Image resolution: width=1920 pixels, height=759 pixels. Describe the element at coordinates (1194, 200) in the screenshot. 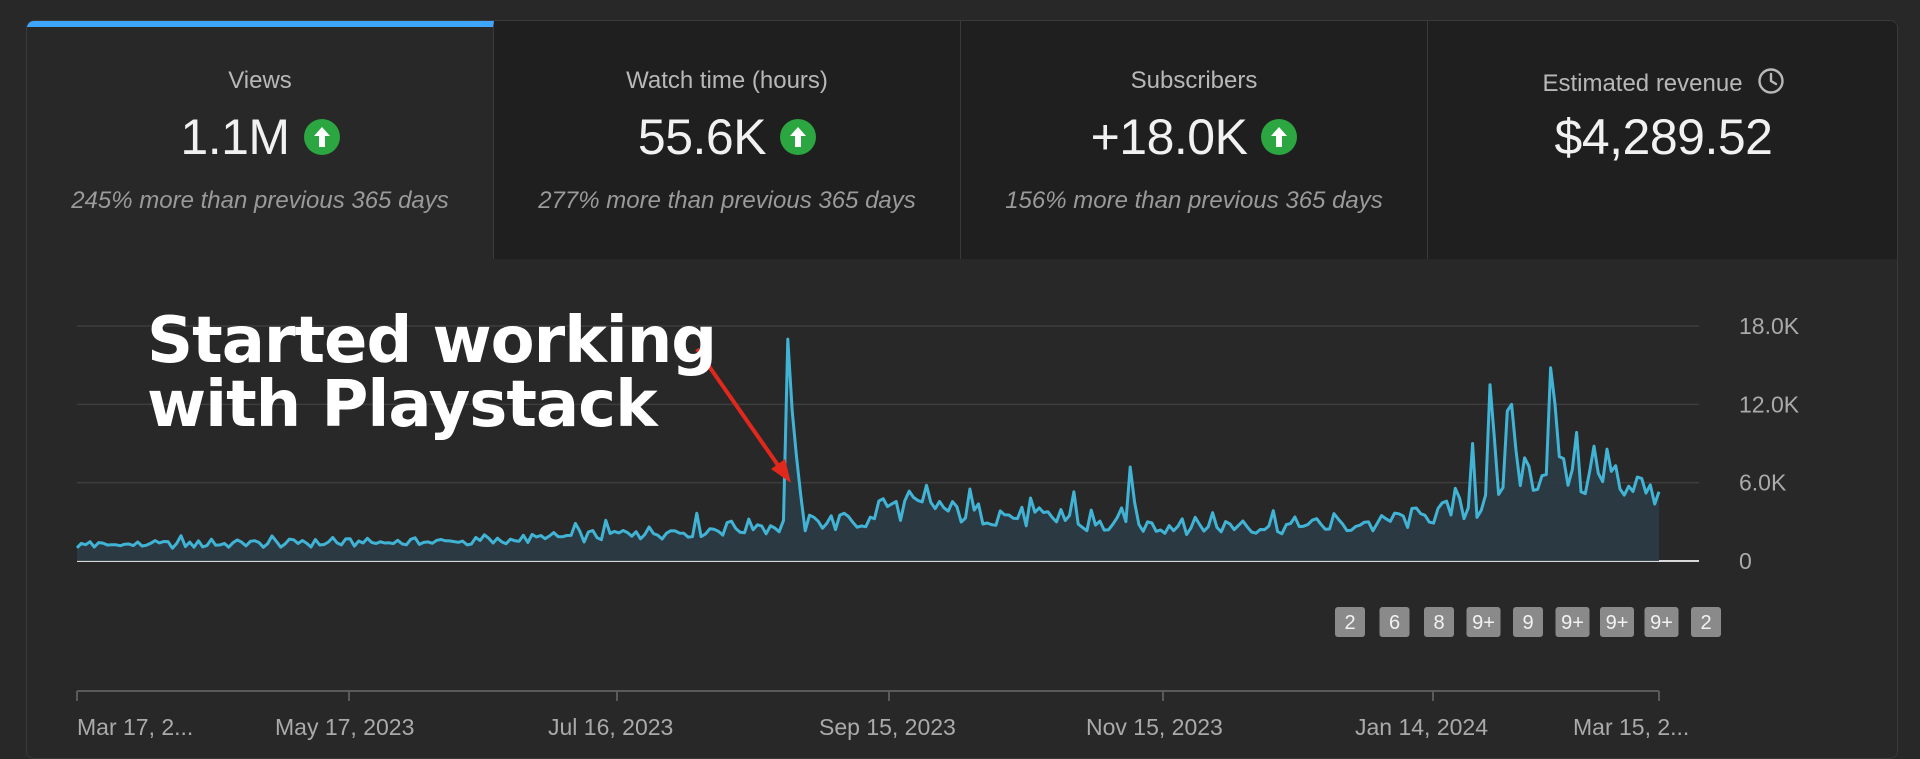

I see `comparison-text: 156% more than previous 365 days` at that location.